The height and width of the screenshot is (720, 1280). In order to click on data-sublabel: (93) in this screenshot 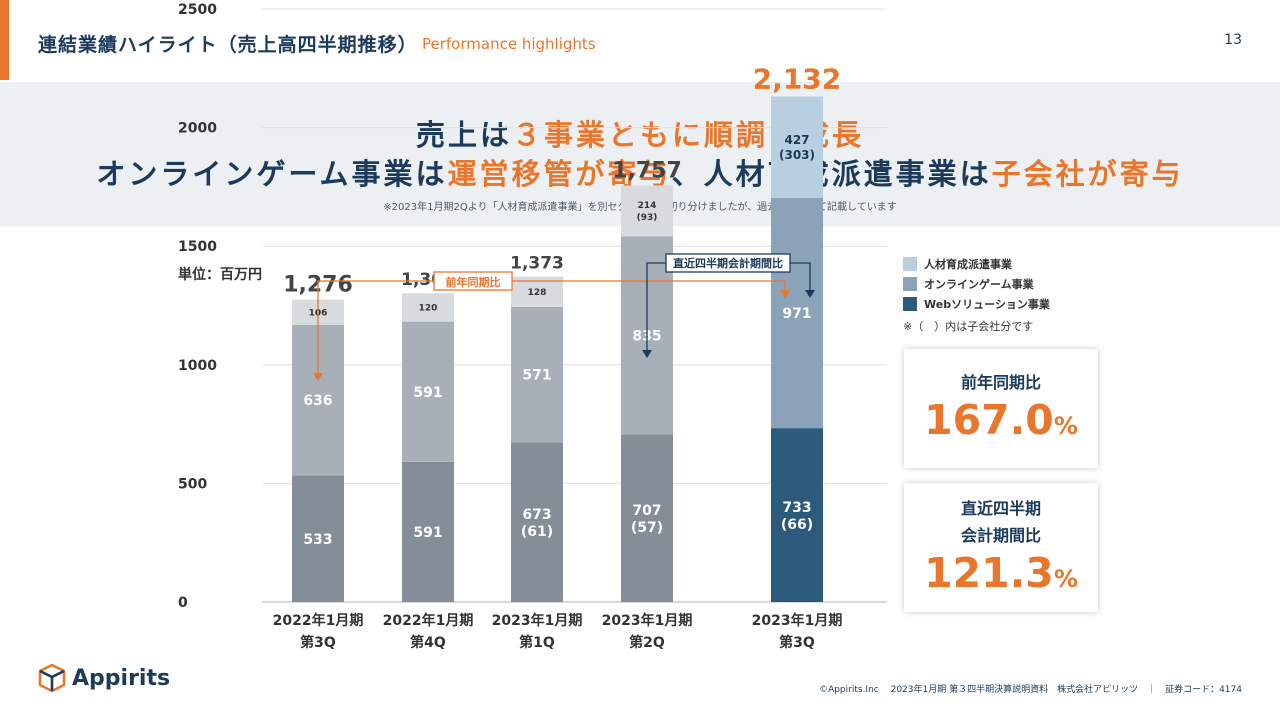, I will do `click(647, 218)`.